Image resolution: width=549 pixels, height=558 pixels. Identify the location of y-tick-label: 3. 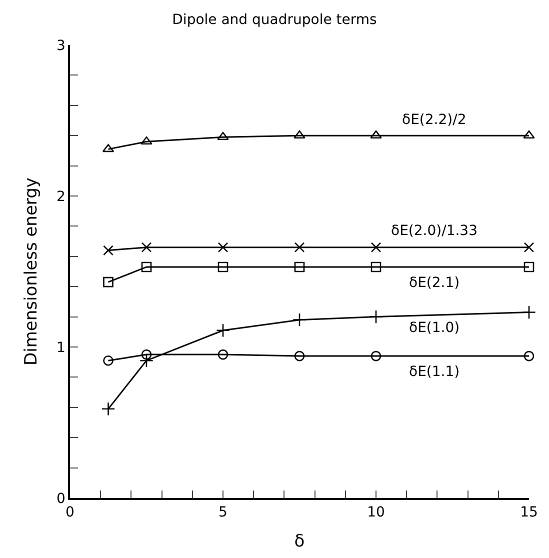
(61, 46).